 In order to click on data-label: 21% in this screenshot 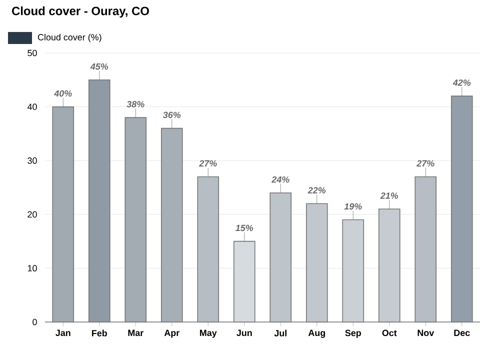, I will do `click(389, 195)`.